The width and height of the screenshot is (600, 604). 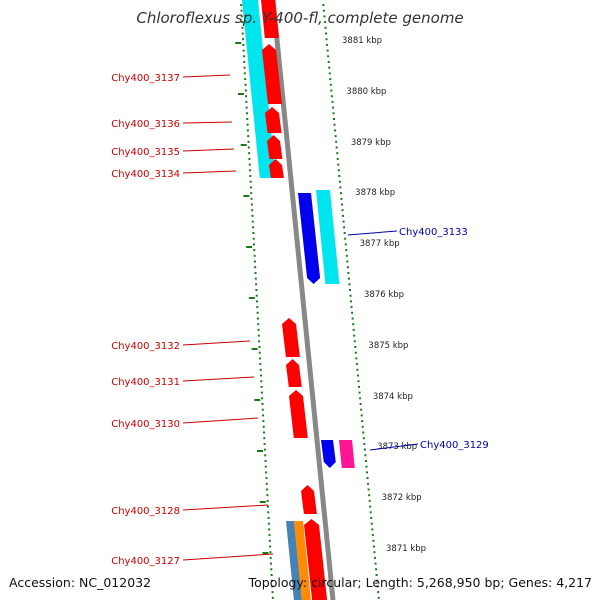 What do you see at coordinates (388, 346) in the screenshot?
I see `scale-tick-label: 3875 kbp` at bounding box center [388, 346].